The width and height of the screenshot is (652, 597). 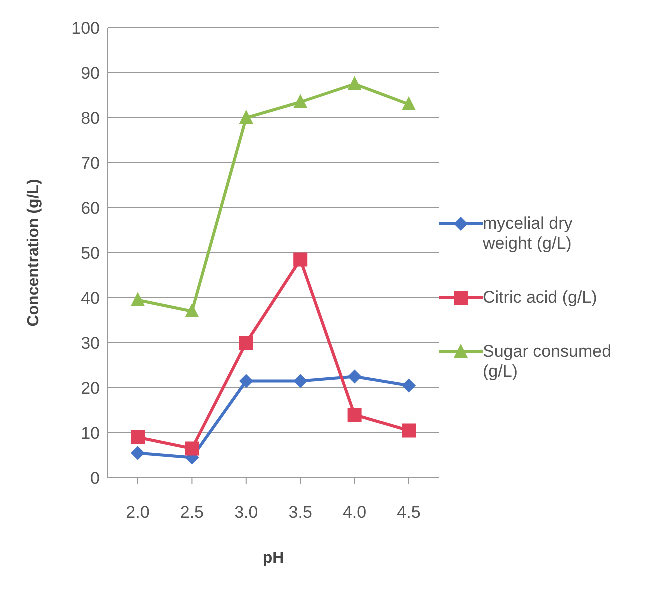 What do you see at coordinates (548, 362) in the screenshot?
I see `legend-label: Sugar consumed (g/L)` at bounding box center [548, 362].